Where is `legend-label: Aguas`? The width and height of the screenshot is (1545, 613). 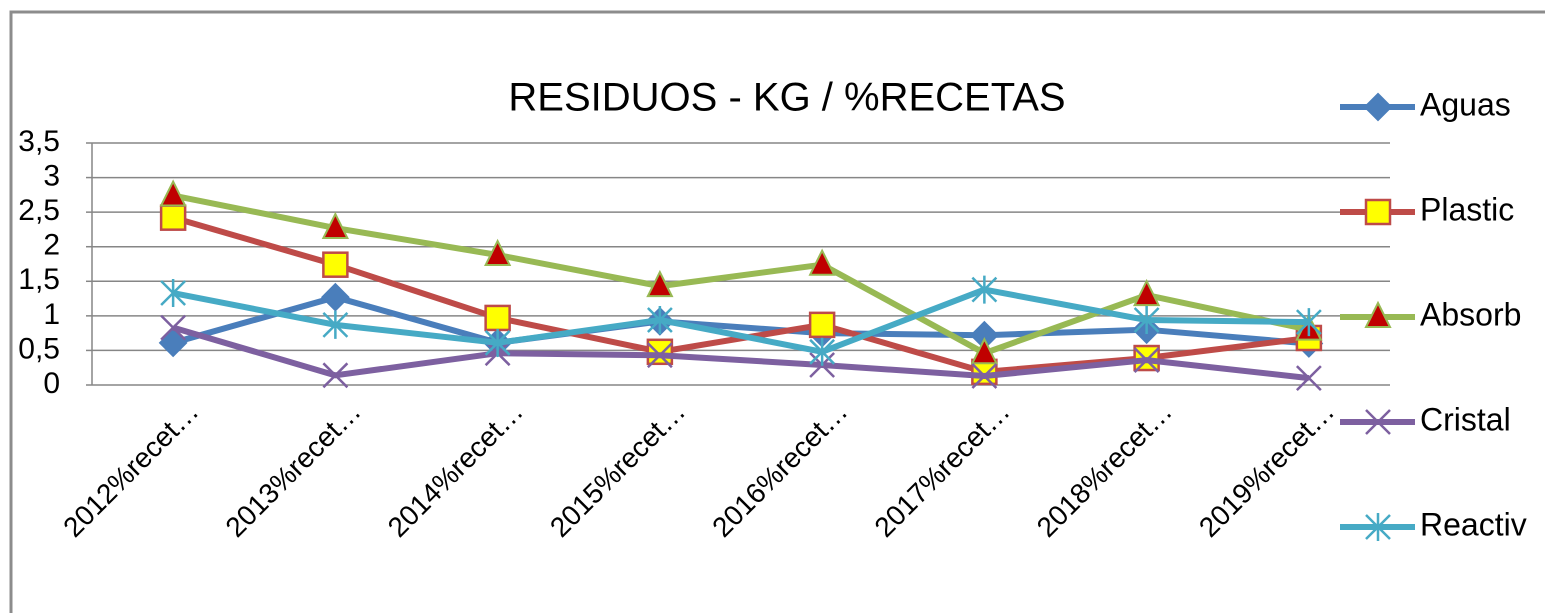 legend-label: Aguas is located at coordinates (1465, 104).